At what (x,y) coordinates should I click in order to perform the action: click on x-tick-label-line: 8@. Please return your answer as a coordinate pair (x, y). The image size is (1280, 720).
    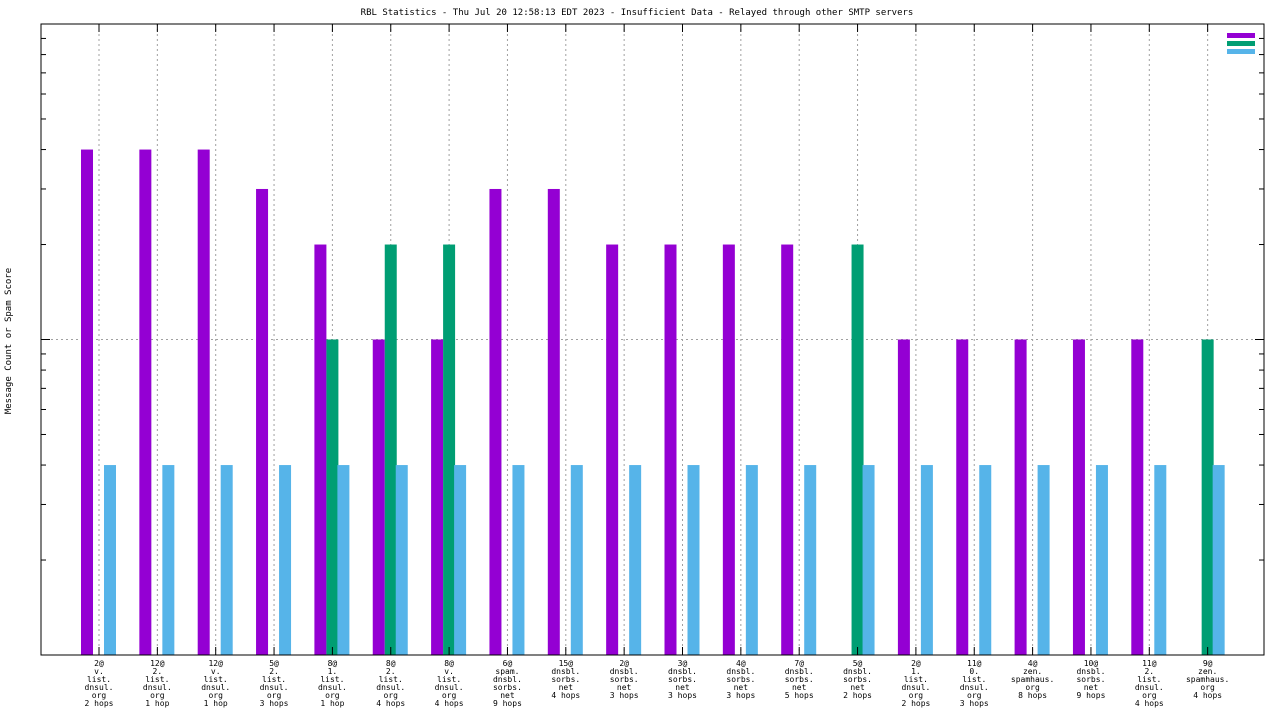
    Looking at the image, I should click on (449, 663).